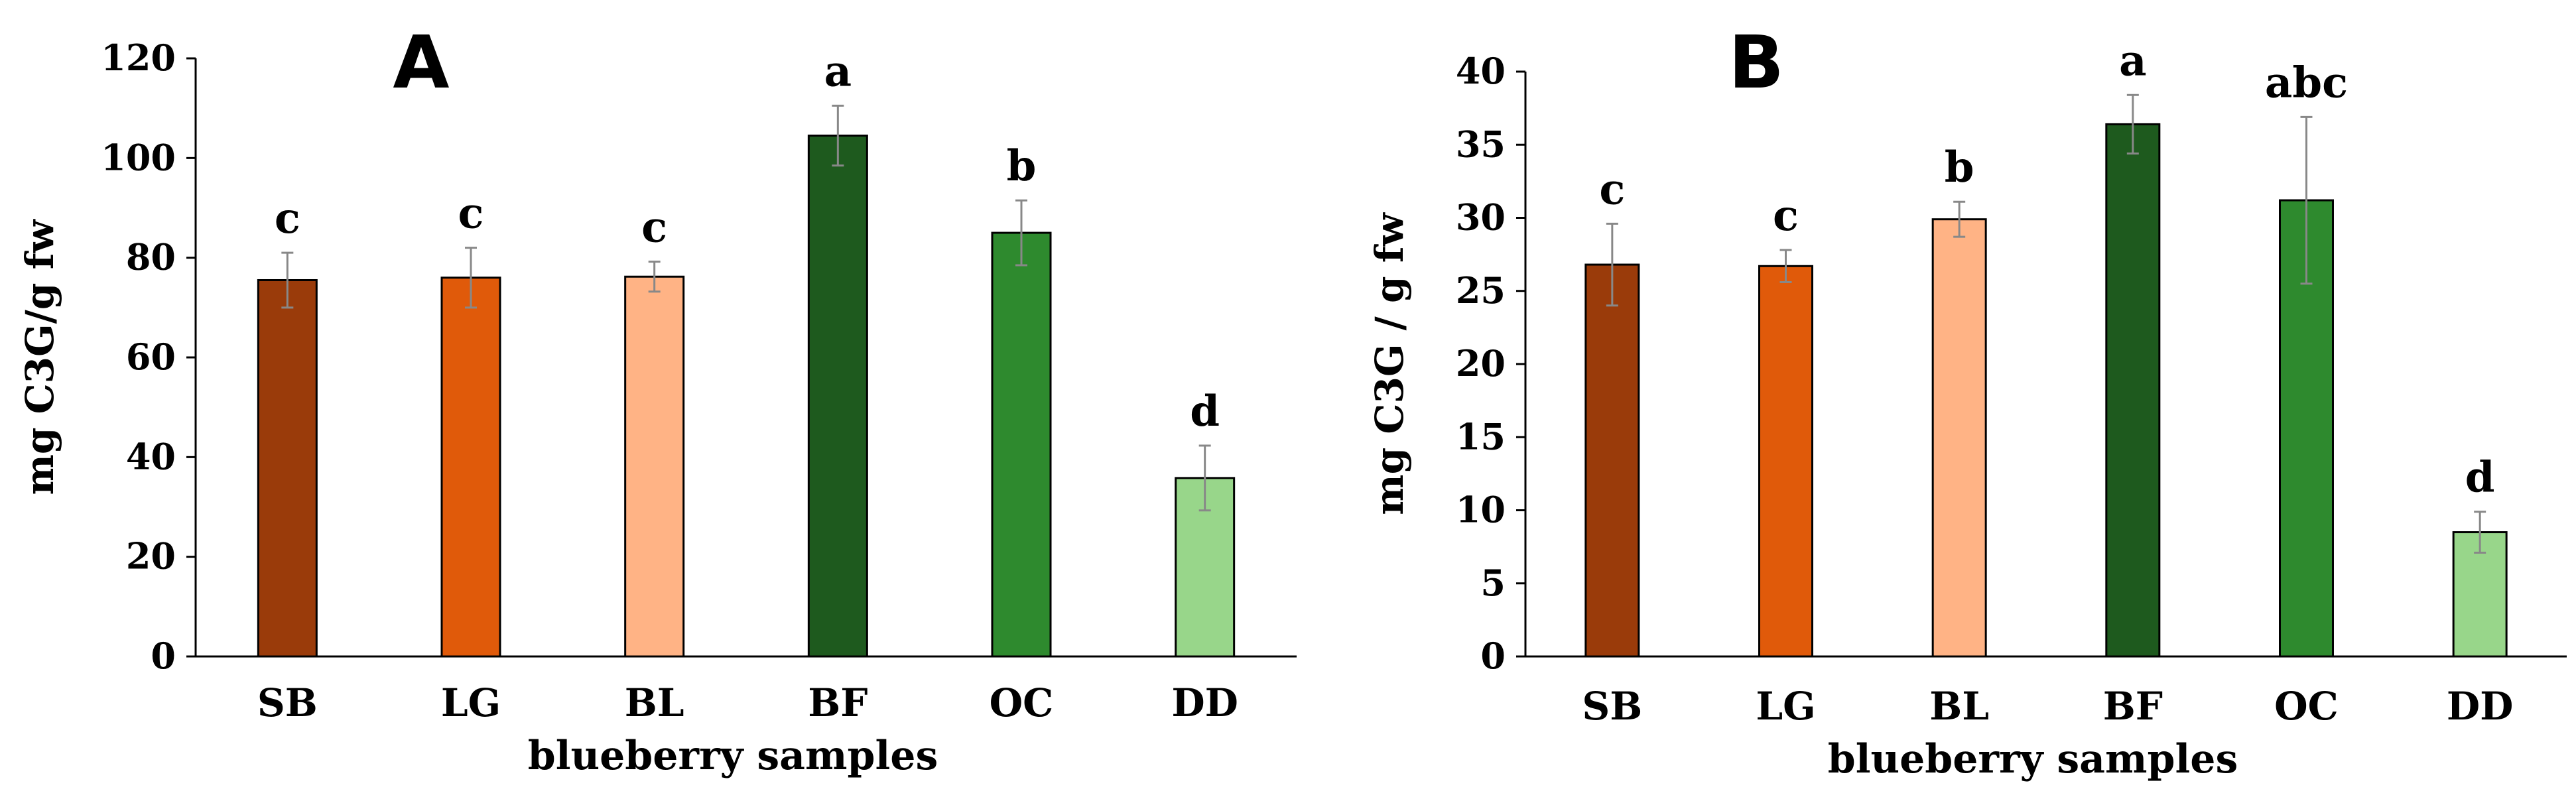  I want to click on panel-a-category-label: DD, so click(1205, 702).